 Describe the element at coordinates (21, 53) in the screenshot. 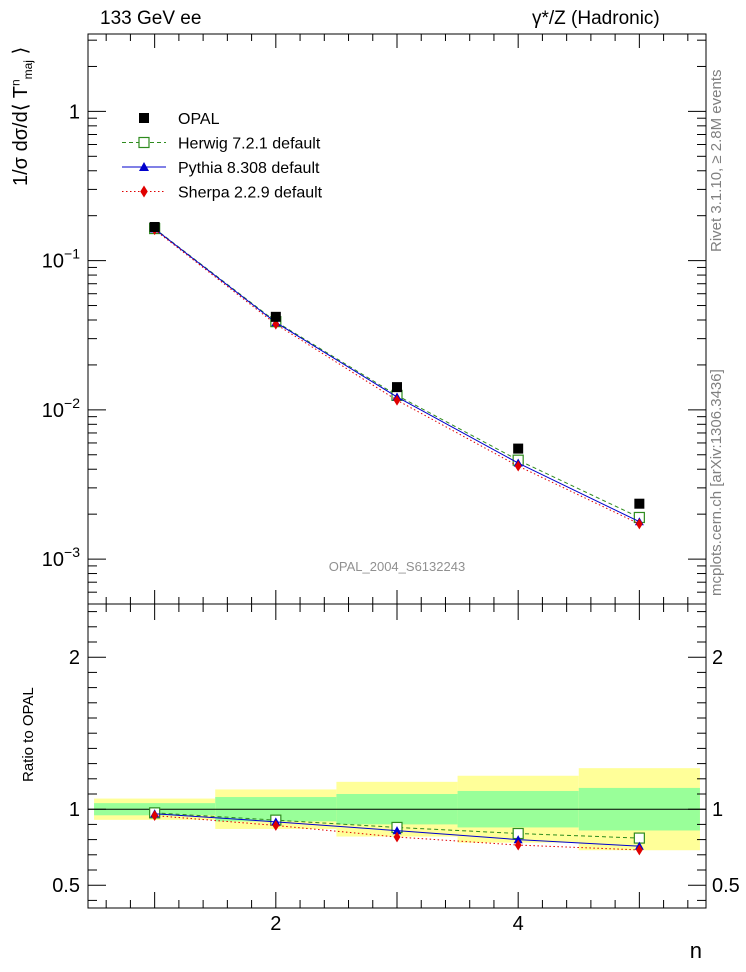

I see `main-y-axis-label-end: ⟩` at that location.